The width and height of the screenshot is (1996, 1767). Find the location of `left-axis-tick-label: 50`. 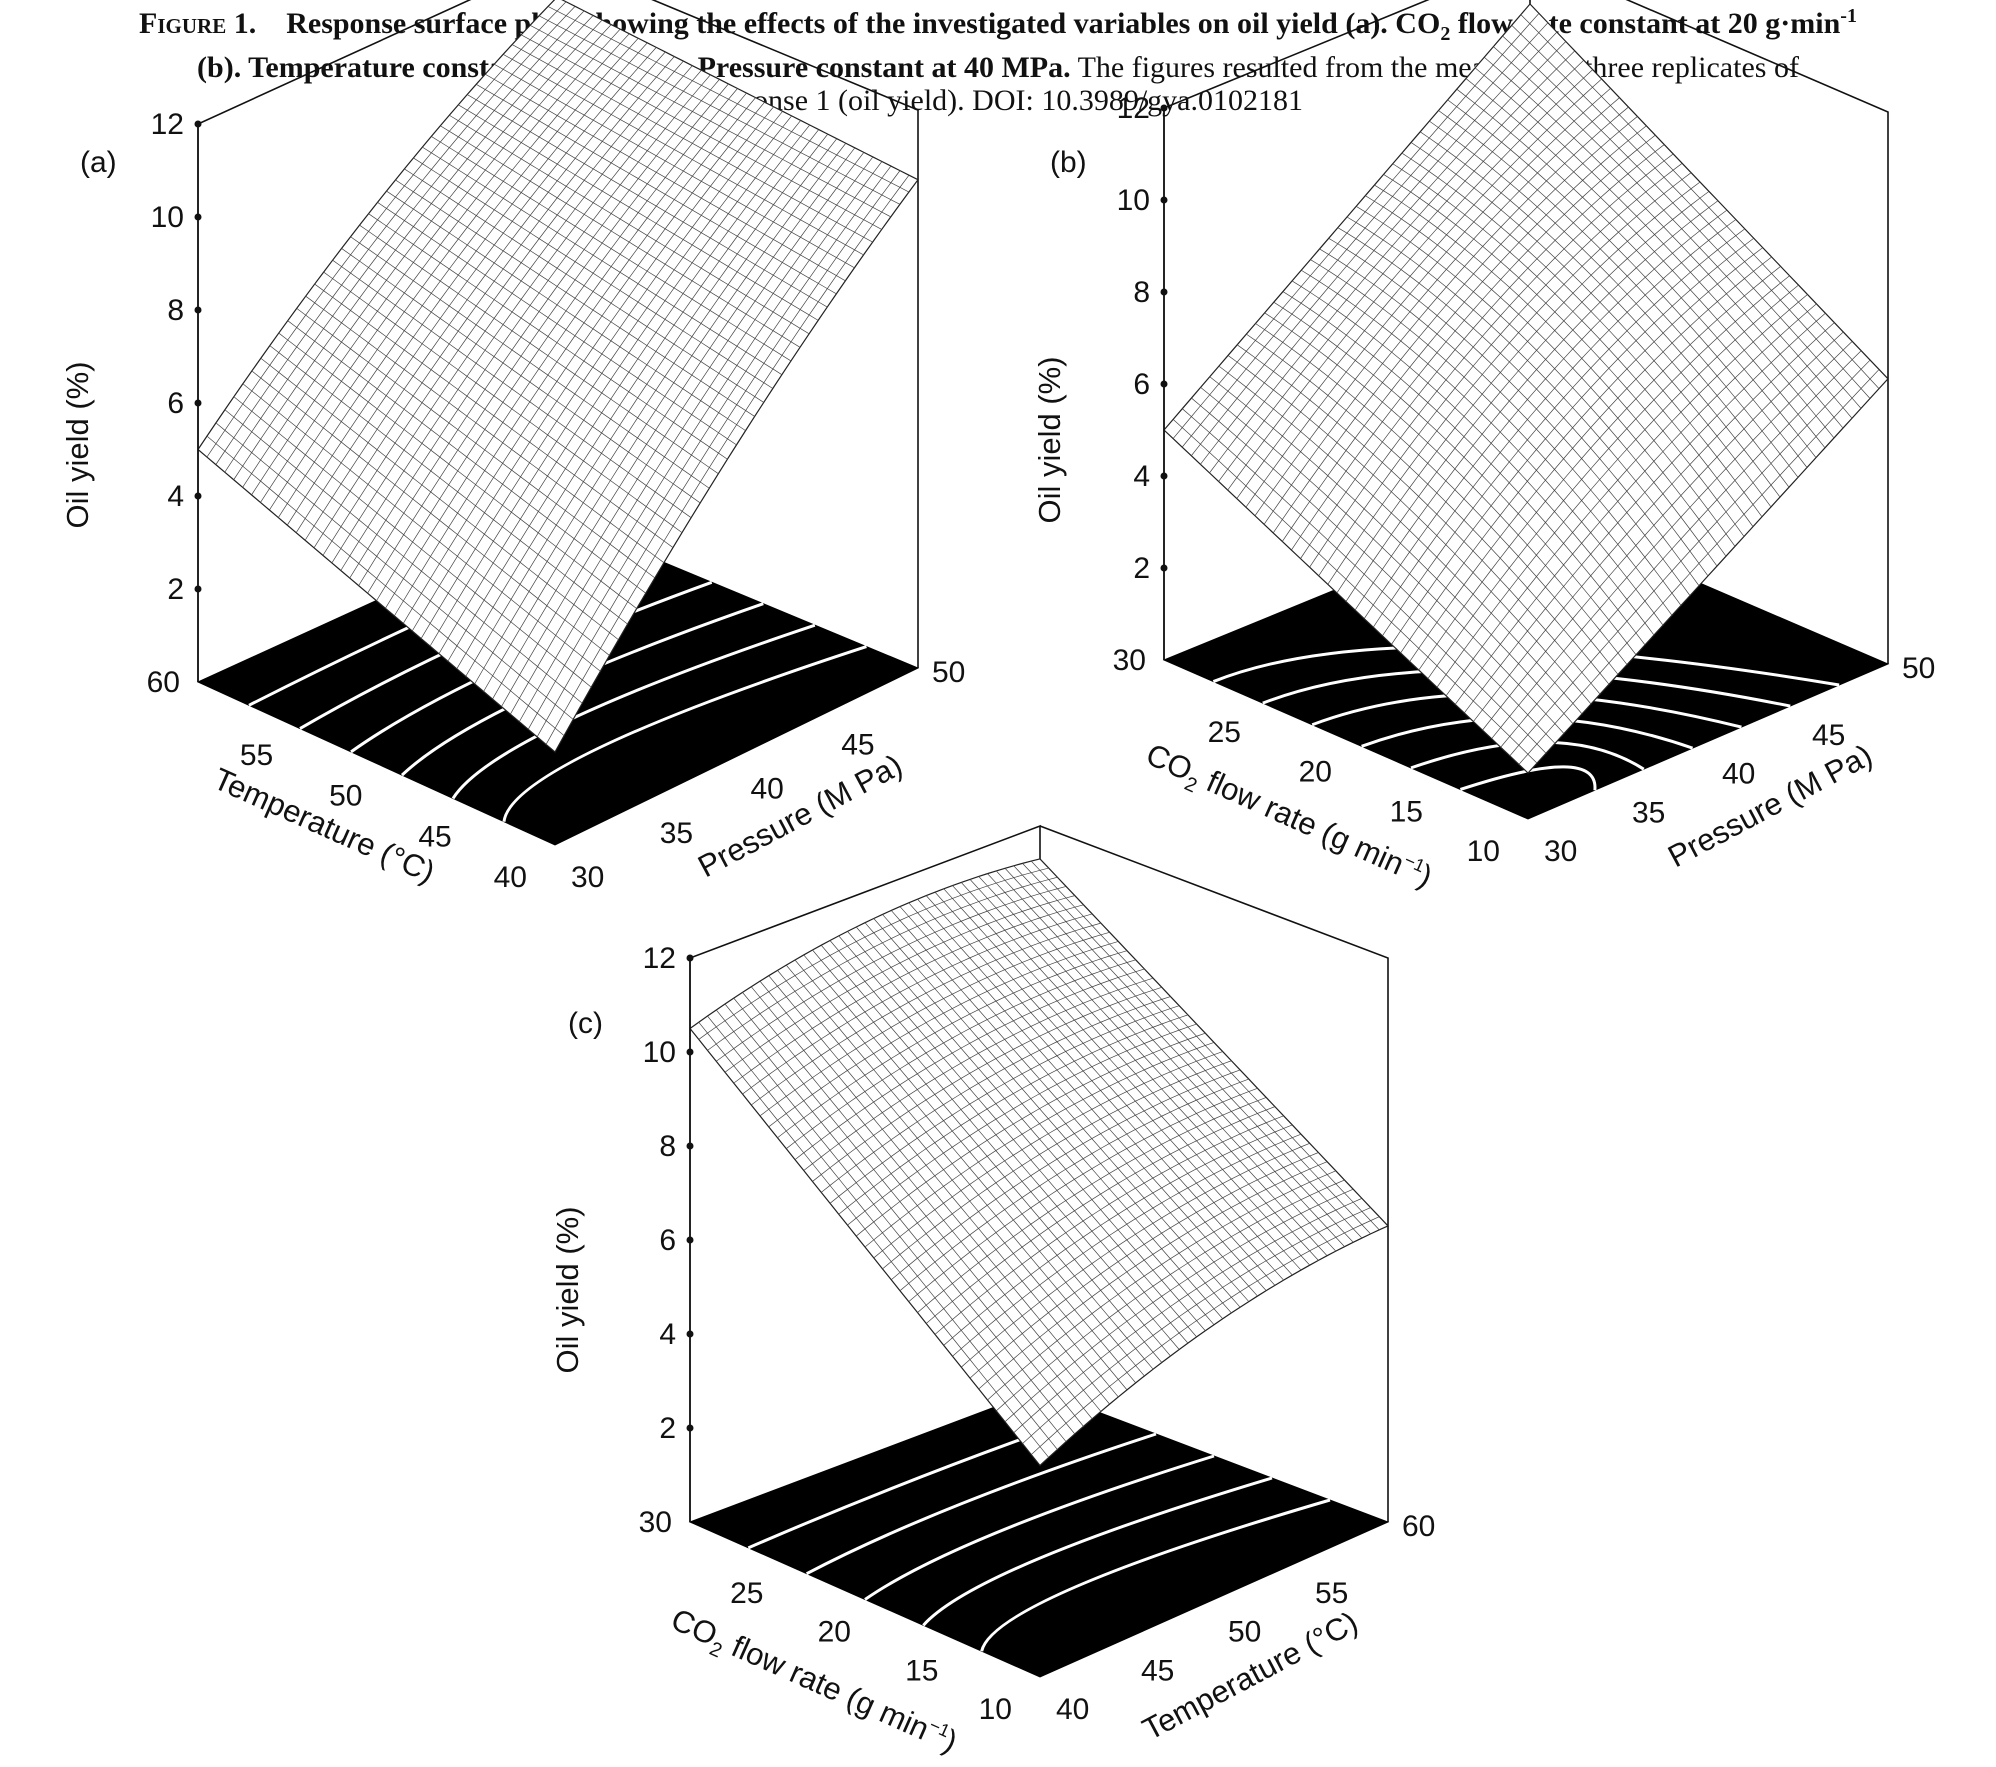

left-axis-tick-label: 50 is located at coordinates (345, 796).